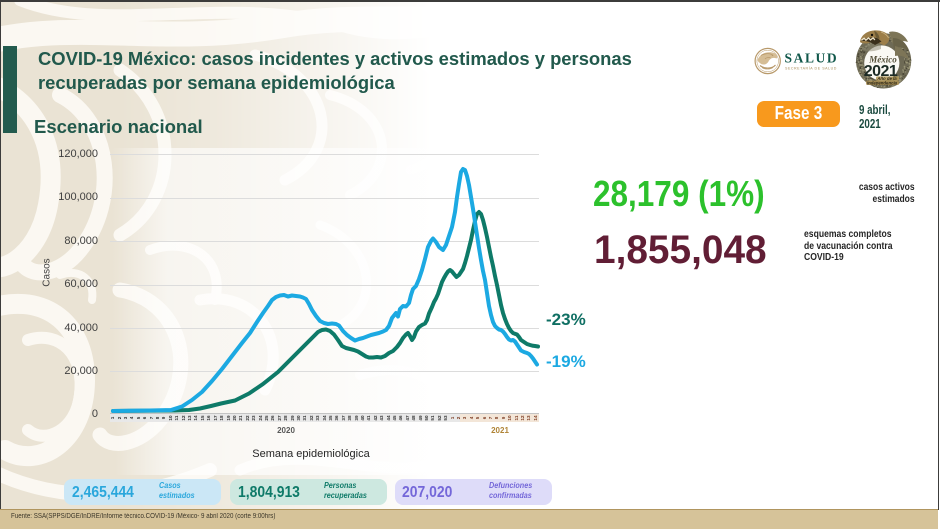 The image size is (940, 529). I want to click on svg-text: SALUD, so click(812, 58).